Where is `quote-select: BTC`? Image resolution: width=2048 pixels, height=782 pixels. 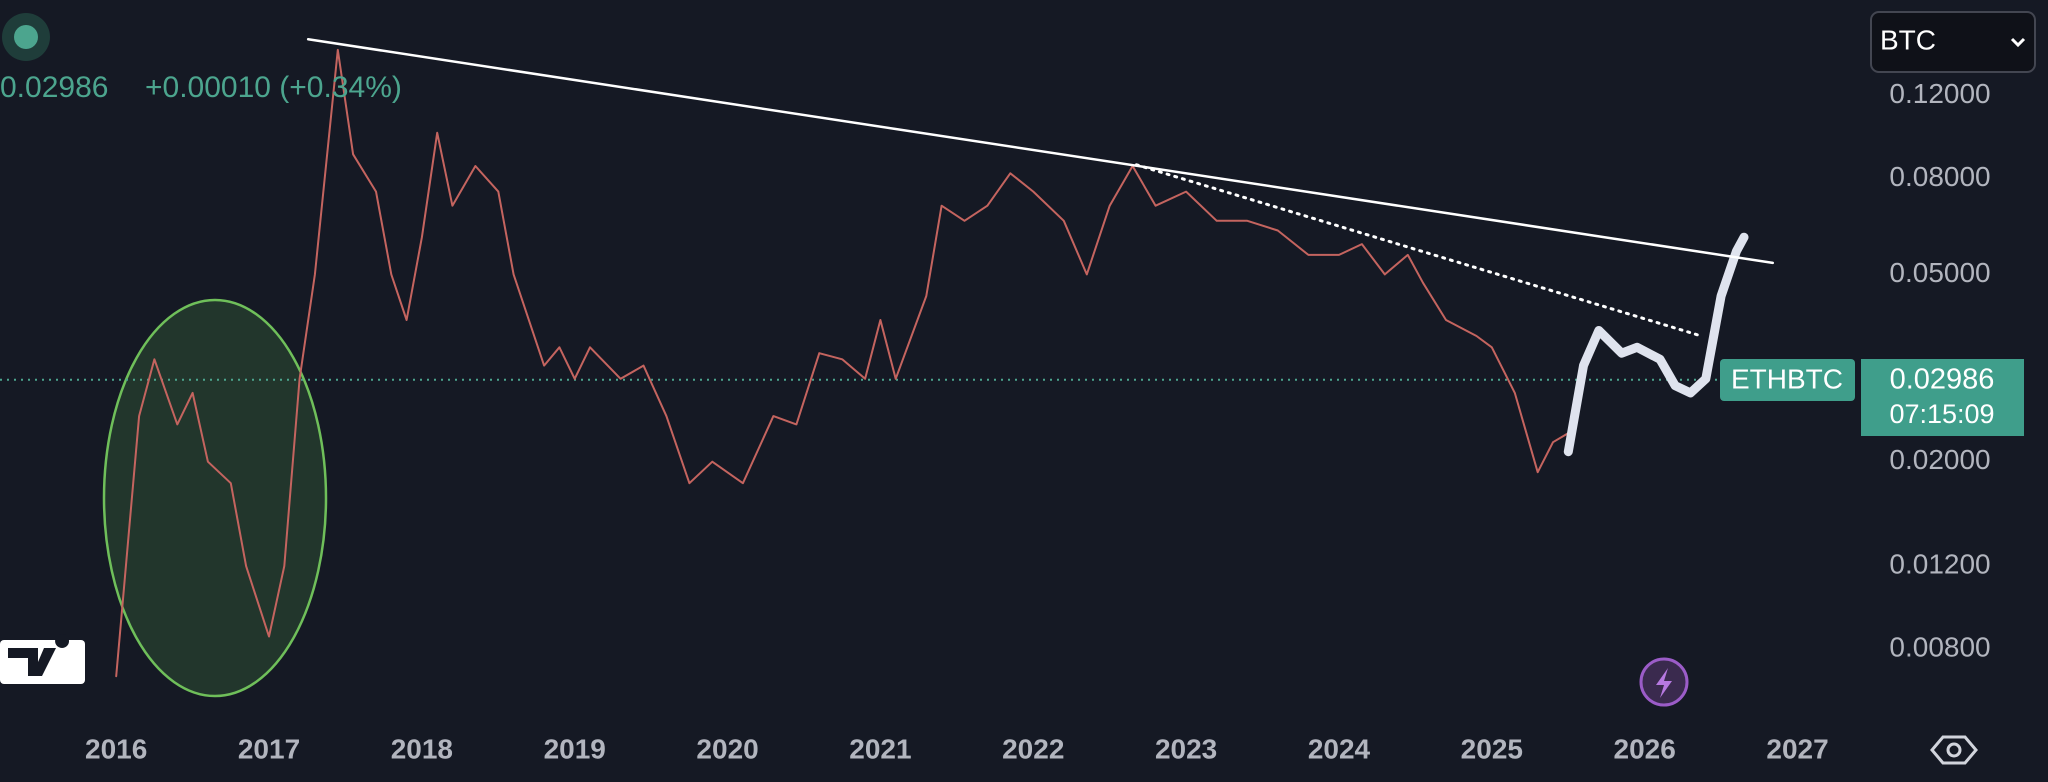 quote-select: BTC is located at coordinates (1953, 42).